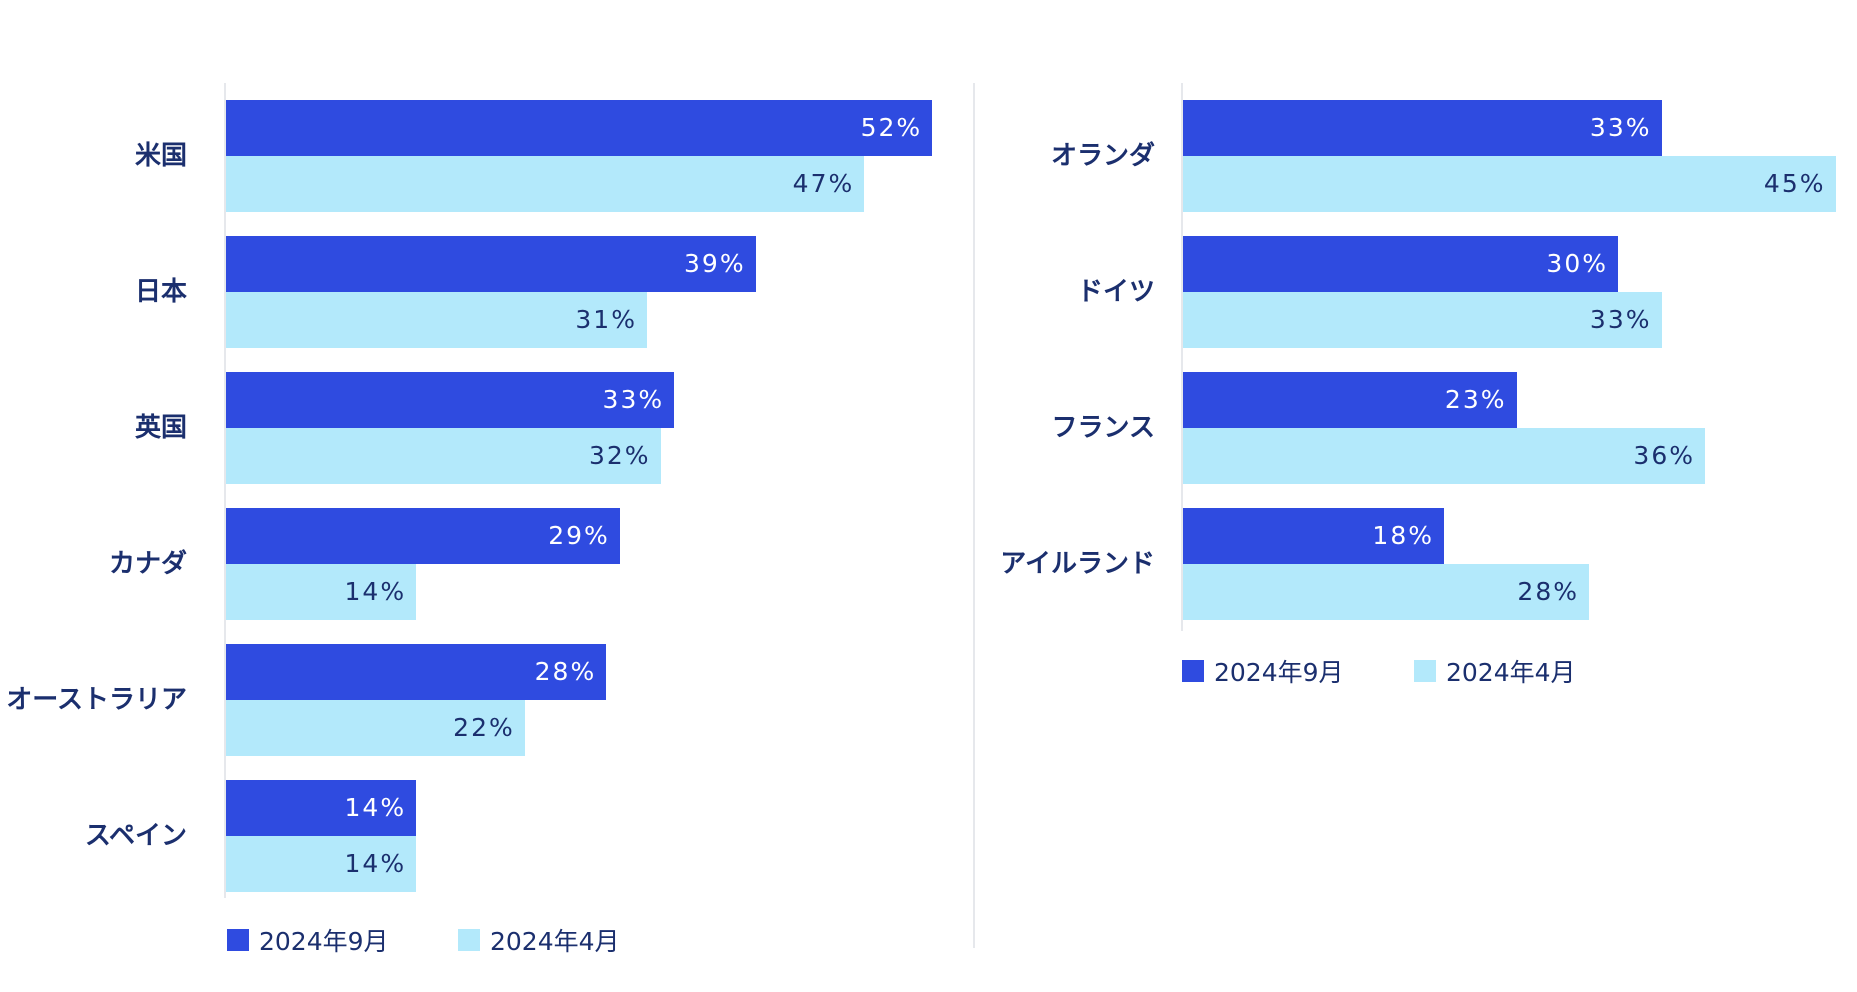  Describe the element at coordinates (891, 127) in the screenshot. I see `data-label: 52%` at that location.